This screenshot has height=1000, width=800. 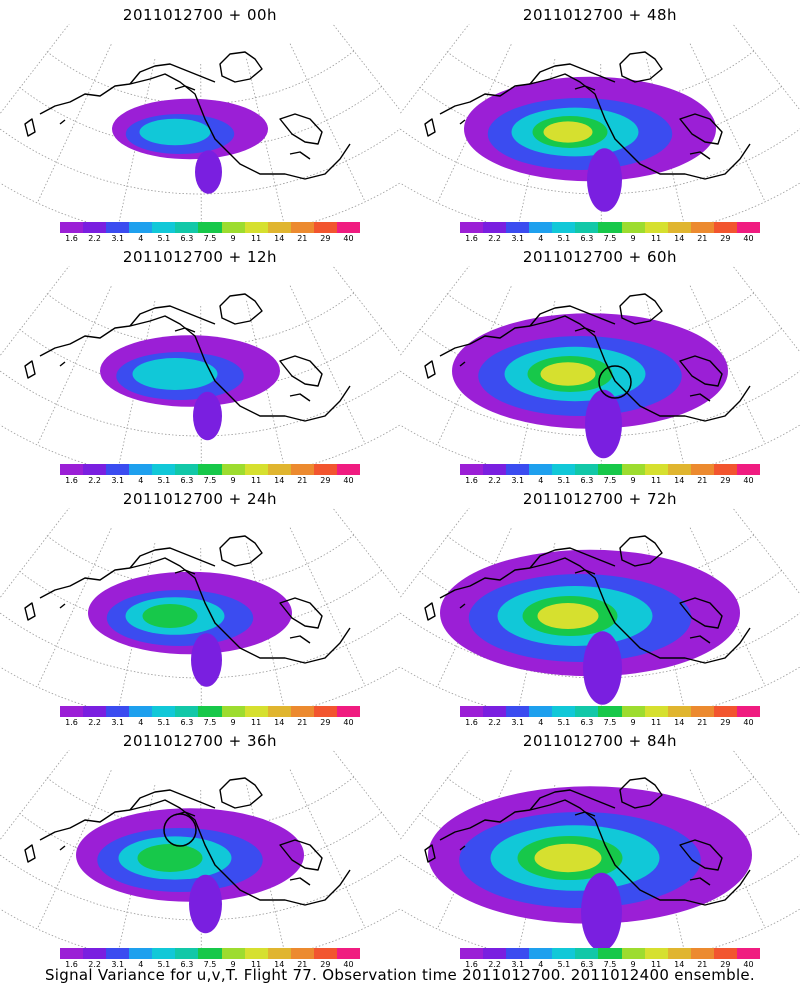 I want to click on colorbar, so click(x=210, y=227).